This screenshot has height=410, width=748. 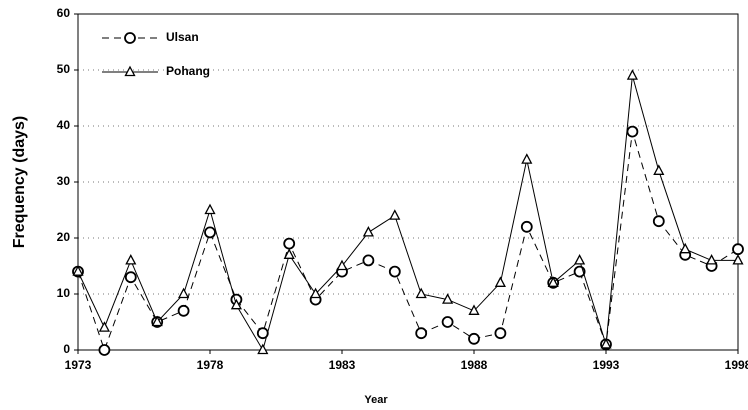 What do you see at coordinates (64, 13) in the screenshot?
I see `y-tick-label: 60` at bounding box center [64, 13].